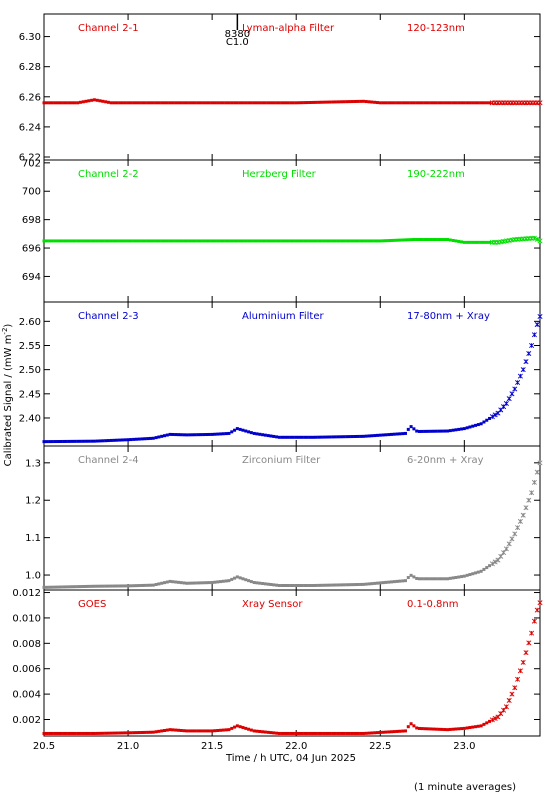  Describe the element at coordinates (292, 524) in the screenshot. I see `data-points` at that location.